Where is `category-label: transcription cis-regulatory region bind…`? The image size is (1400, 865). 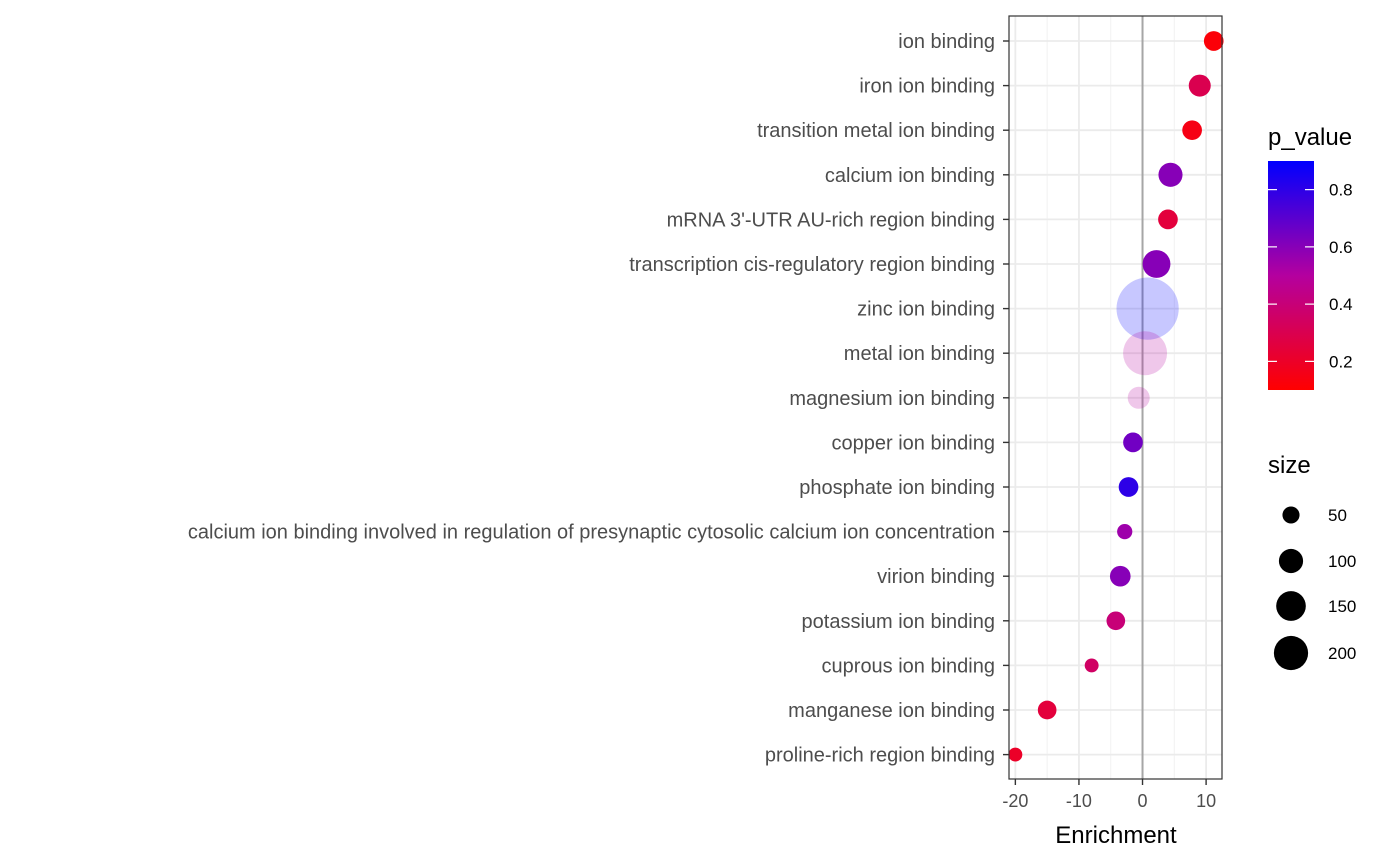
category-label: transcription cis-regulatory region bind… is located at coordinates (812, 265).